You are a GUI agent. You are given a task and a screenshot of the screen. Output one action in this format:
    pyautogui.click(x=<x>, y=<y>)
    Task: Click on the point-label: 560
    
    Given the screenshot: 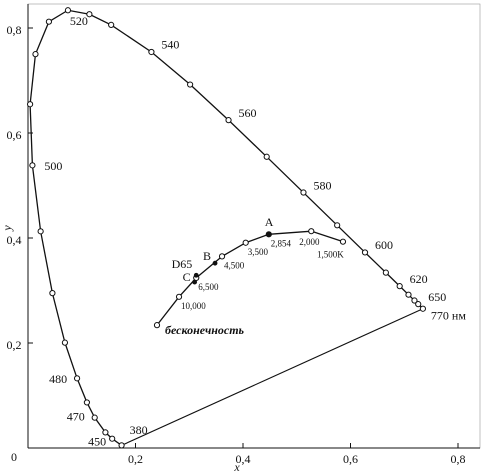 What is the action you would take?
    pyautogui.click(x=248, y=113)
    